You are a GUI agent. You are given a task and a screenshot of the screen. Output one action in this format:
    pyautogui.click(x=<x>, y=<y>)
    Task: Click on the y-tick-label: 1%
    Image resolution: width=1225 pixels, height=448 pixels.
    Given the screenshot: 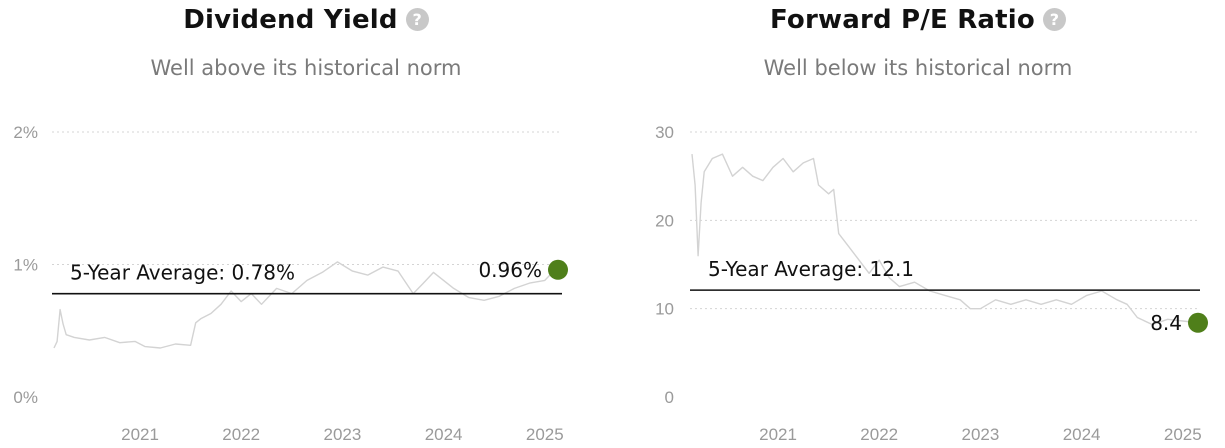 What is the action you would take?
    pyautogui.click(x=25, y=265)
    